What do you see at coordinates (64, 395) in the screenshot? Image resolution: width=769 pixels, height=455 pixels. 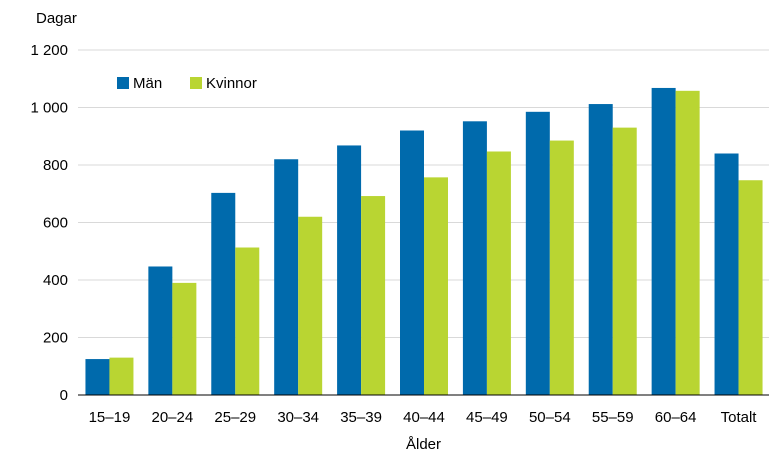 I see `y-tick-label: 0` at bounding box center [64, 395].